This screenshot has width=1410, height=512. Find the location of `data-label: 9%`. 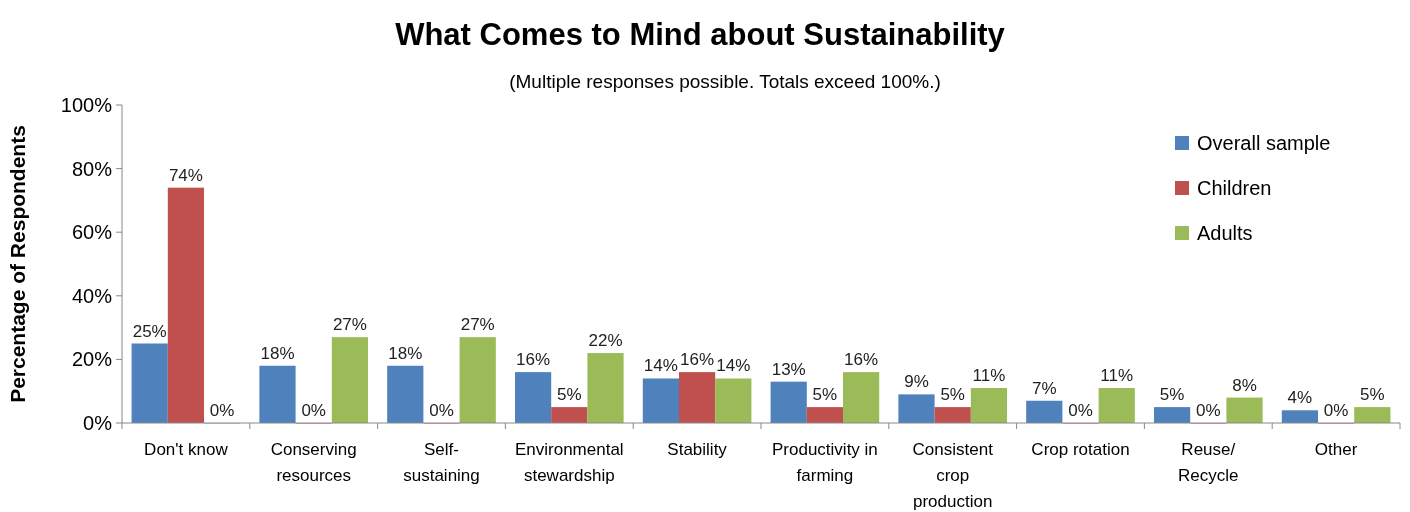

data-label: 9% is located at coordinates (916, 382).